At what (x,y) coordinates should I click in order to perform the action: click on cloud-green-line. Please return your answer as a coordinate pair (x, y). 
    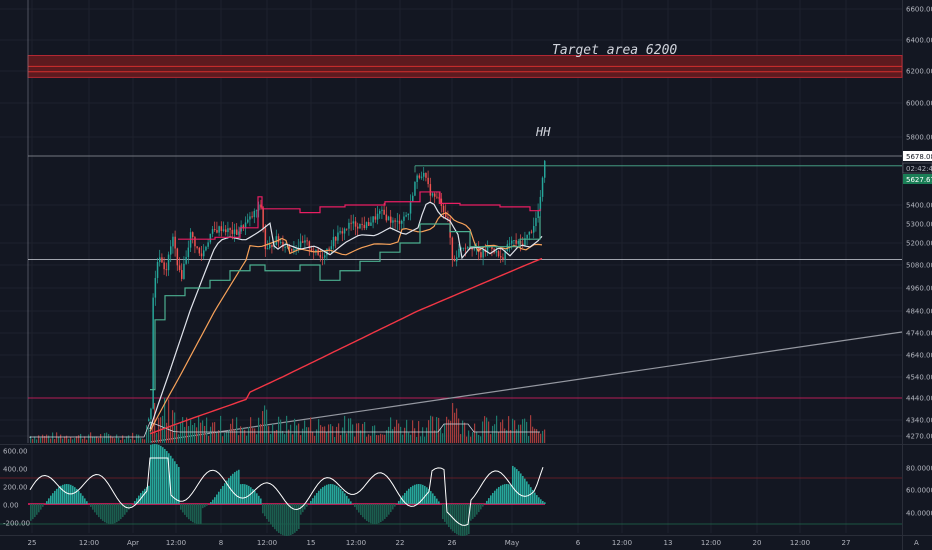
    Looking at the image, I should click on (345, 303).